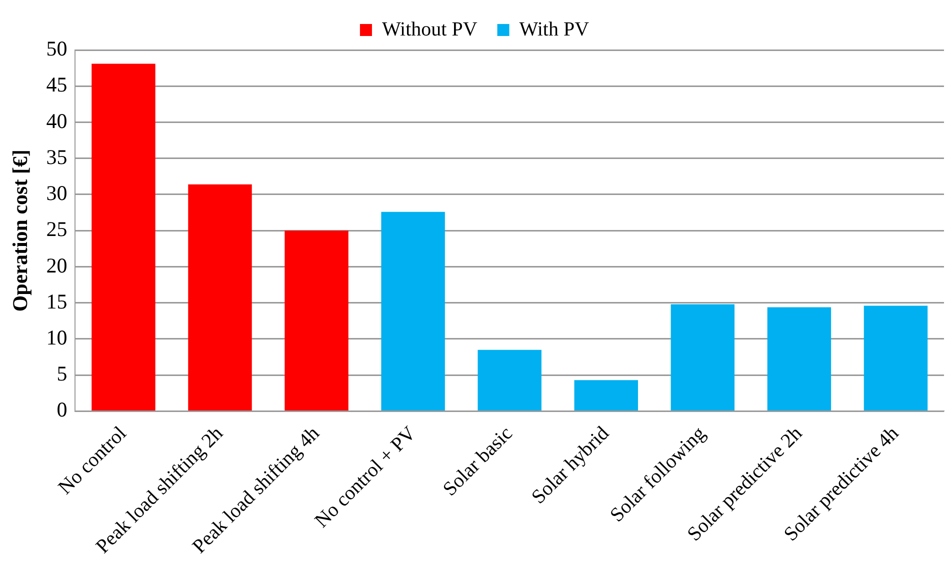 The image size is (948, 562). What do you see at coordinates (62, 374) in the screenshot?
I see `y-tick-label: 5` at bounding box center [62, 374].